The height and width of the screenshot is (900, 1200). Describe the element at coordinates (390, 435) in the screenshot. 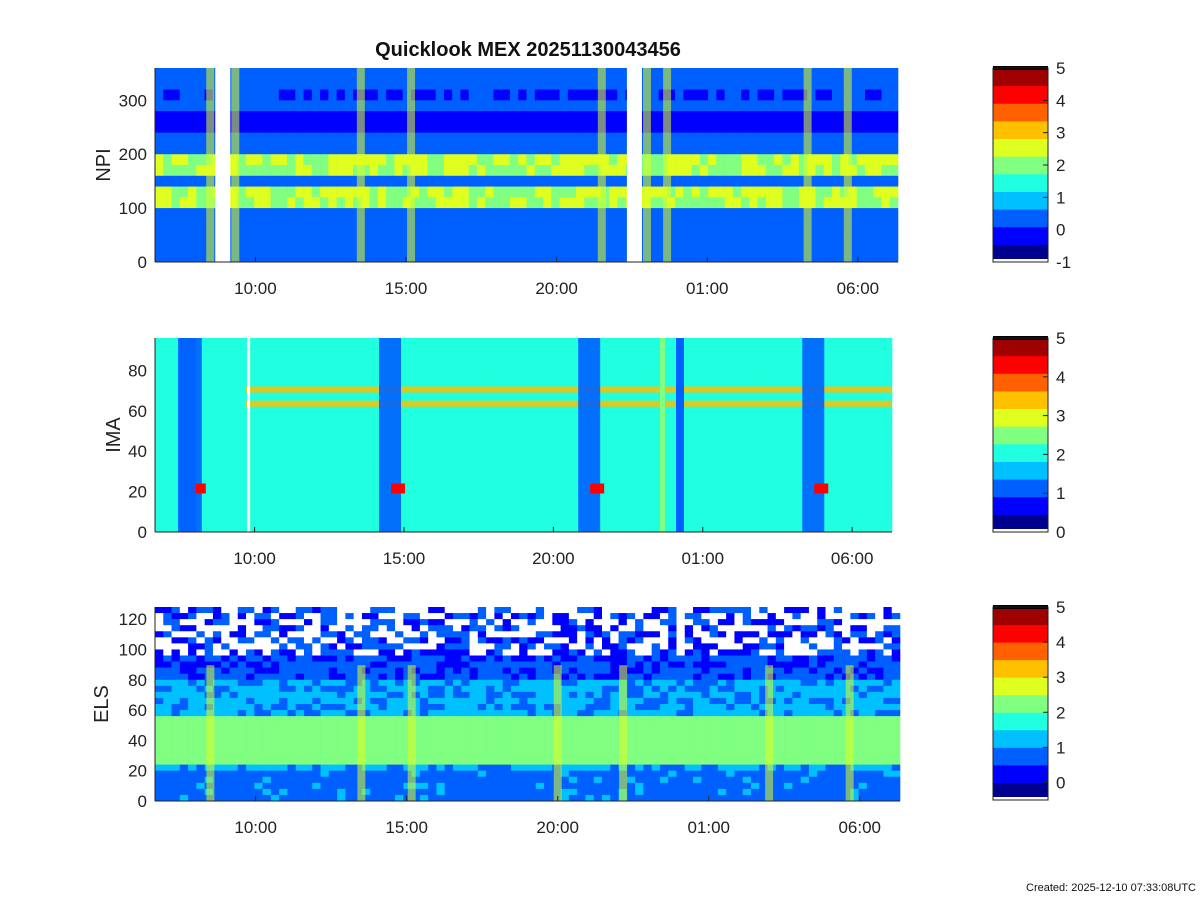

I see `low-count-stripe` at that location.